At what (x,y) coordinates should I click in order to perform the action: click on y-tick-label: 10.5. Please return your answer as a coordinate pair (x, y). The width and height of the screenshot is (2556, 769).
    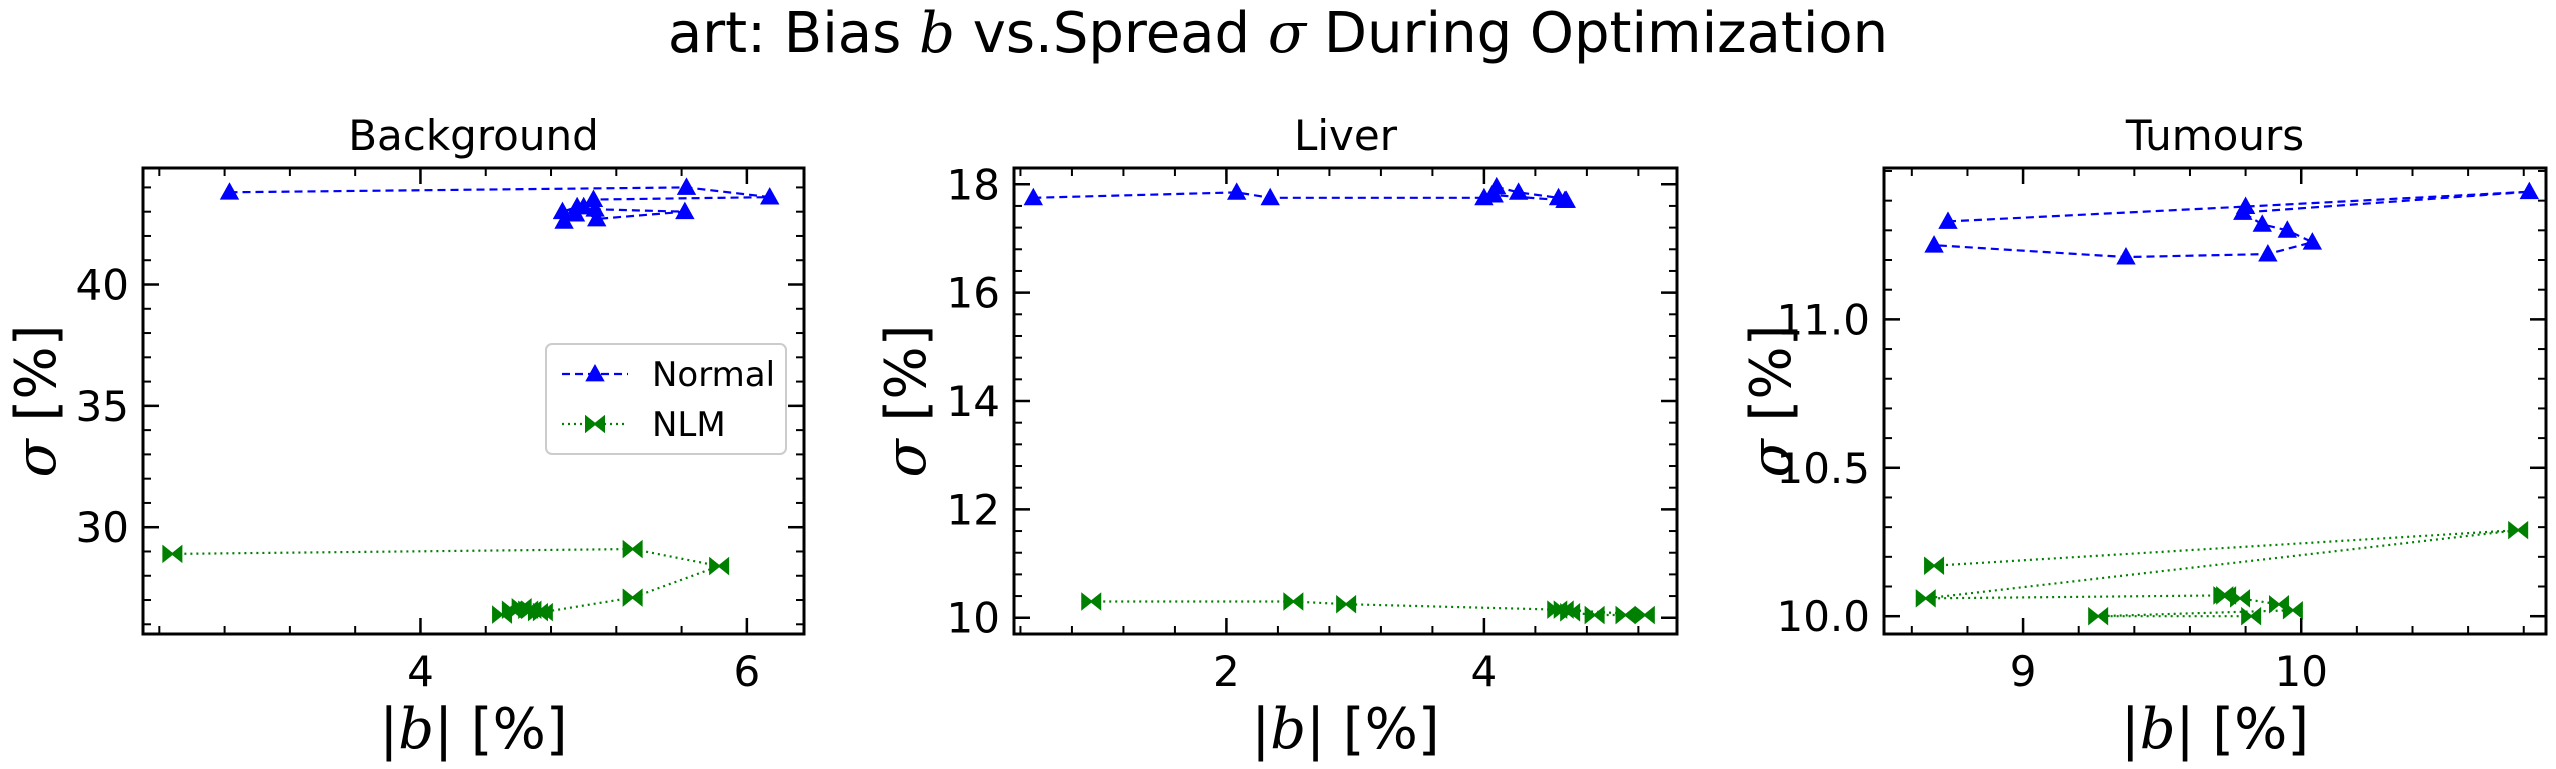
    Looking at the image, I should click on (1823, 468).